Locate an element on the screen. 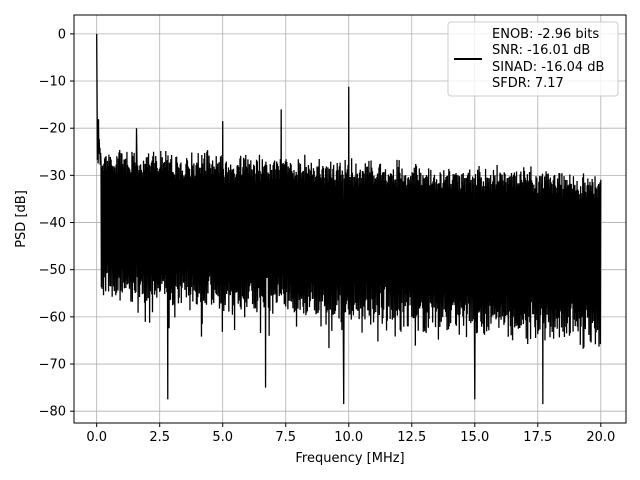 This screenshot has width=640, height=480. legend-entry-enob: ENOB: -2.96 bits is located at coordinates (545, 34).